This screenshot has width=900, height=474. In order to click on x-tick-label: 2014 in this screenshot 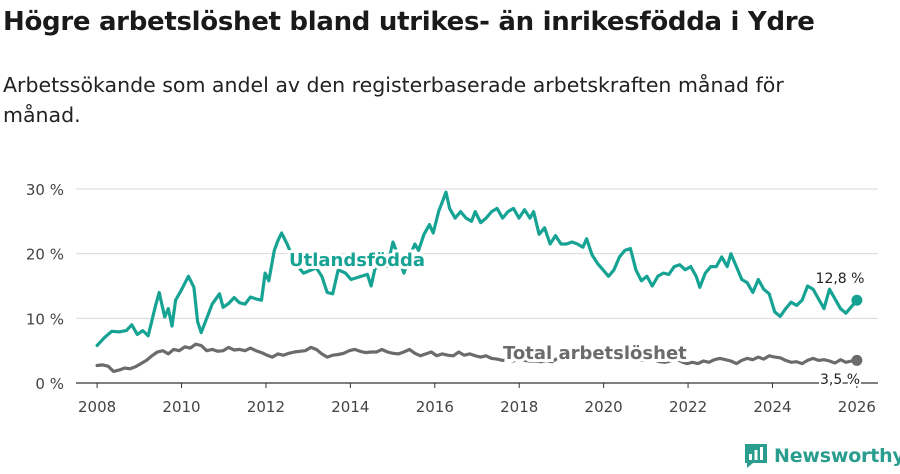, I will do `click(350, 407)`.